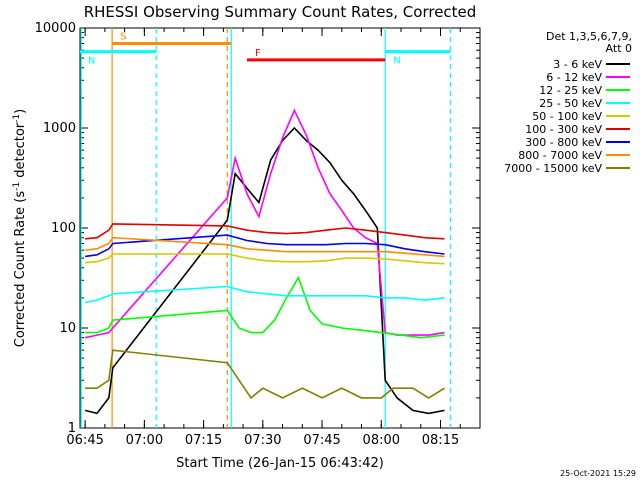 The image size is (640, 480). What do you see at coordinates (59, 128) in the screenshot?
I see `y-tick-label: 1000` at bounding box center [59, 128].